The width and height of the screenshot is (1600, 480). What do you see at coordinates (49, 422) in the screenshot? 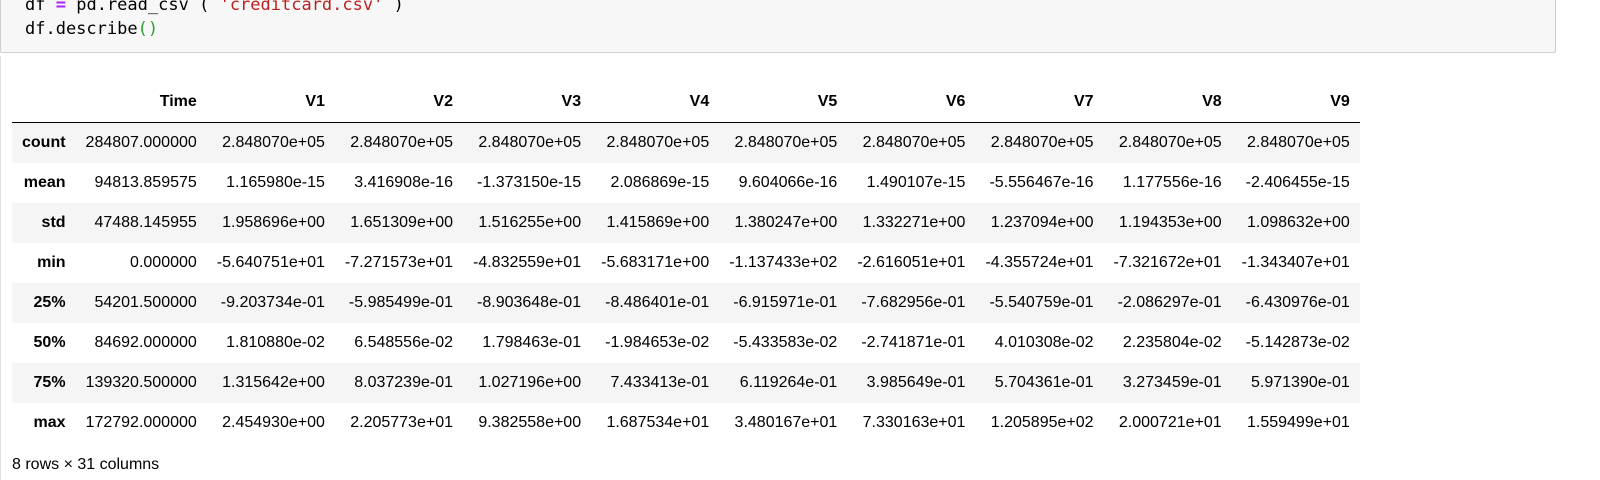
I see `row-index-label: max` at bounding box center [49, 422].